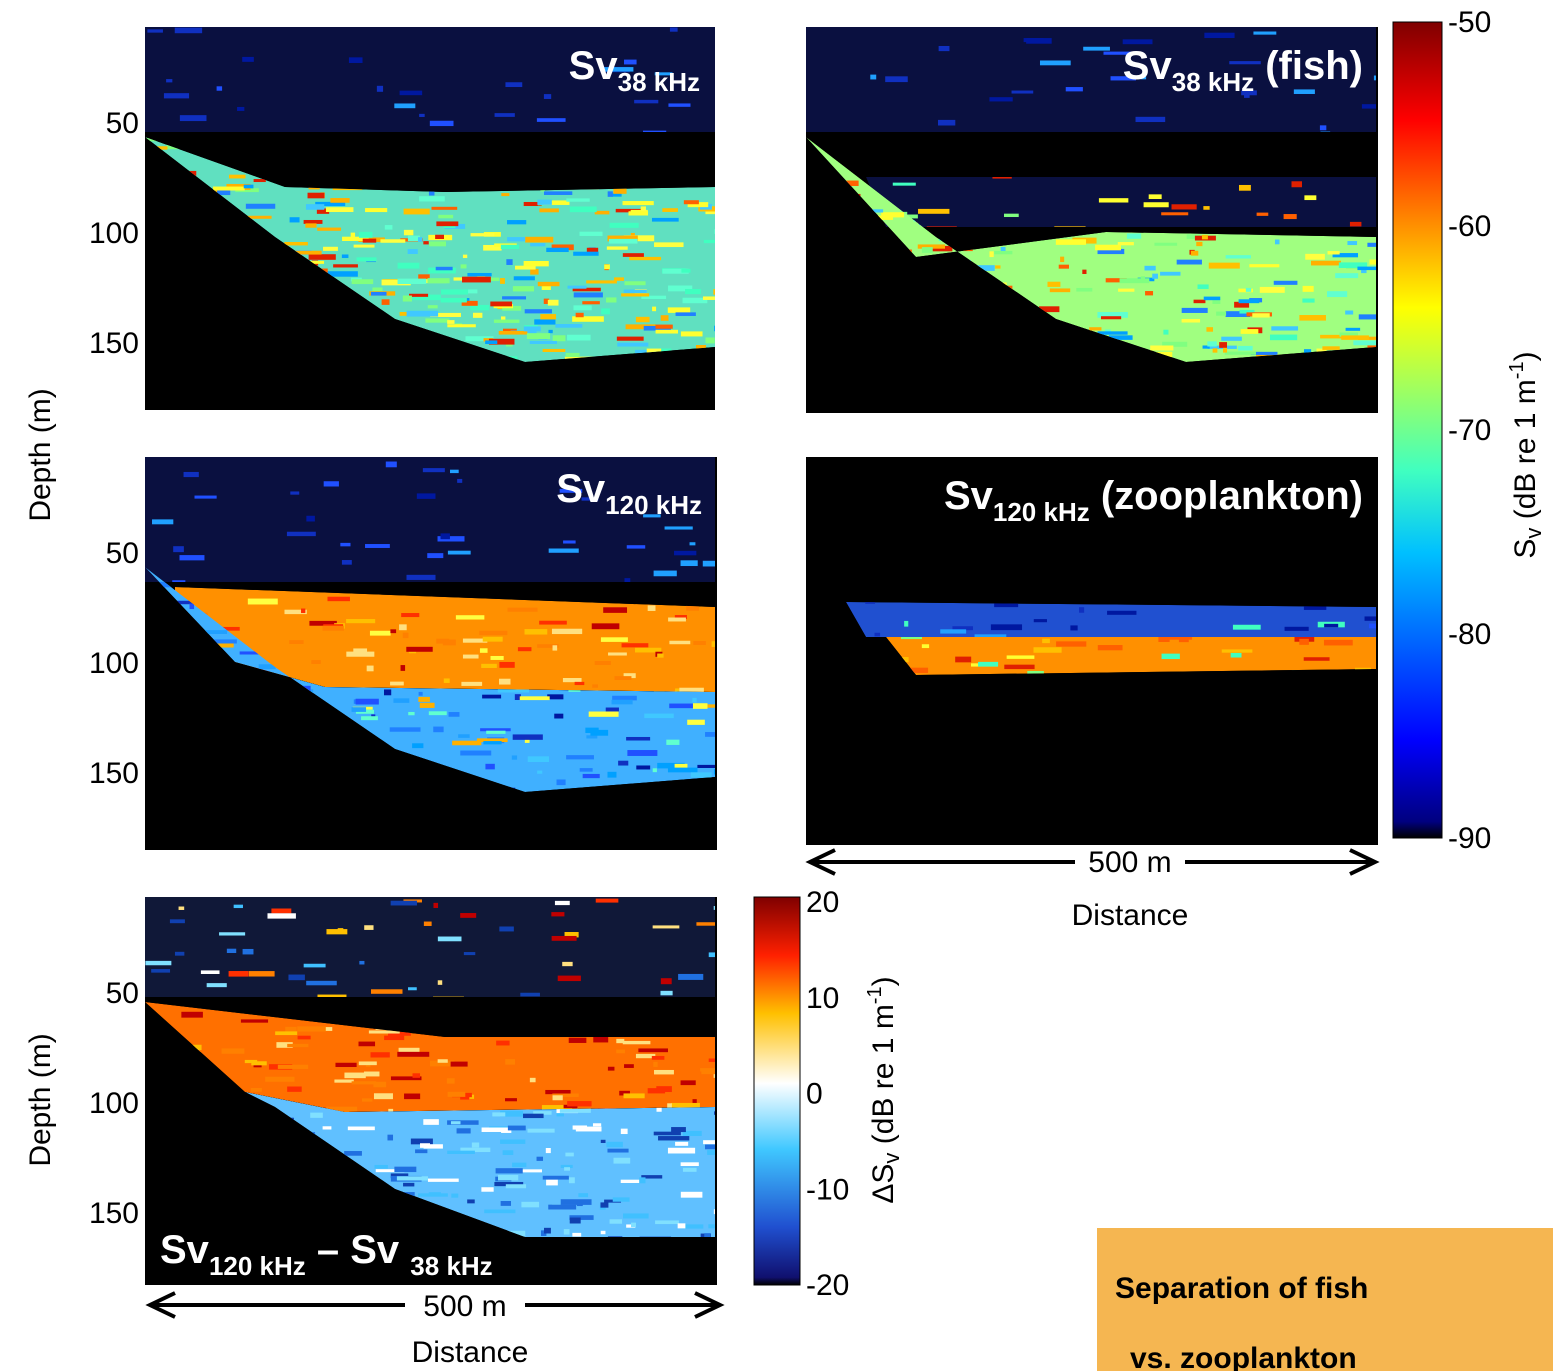 The image size is (1553, 1371). I want to click on y-tick-label: 150, so click(114, 773).